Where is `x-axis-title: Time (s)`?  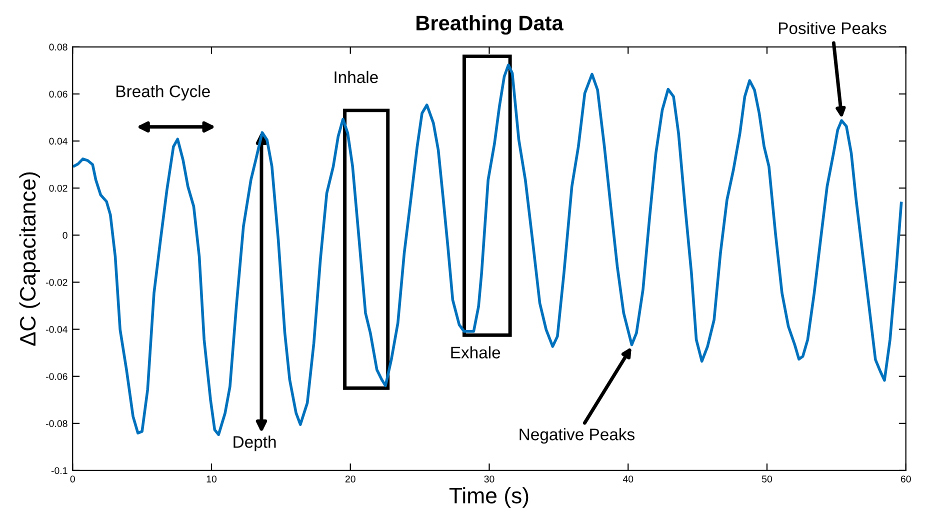
x-axis-title: Time (s) is located at coordinates (488, 497).